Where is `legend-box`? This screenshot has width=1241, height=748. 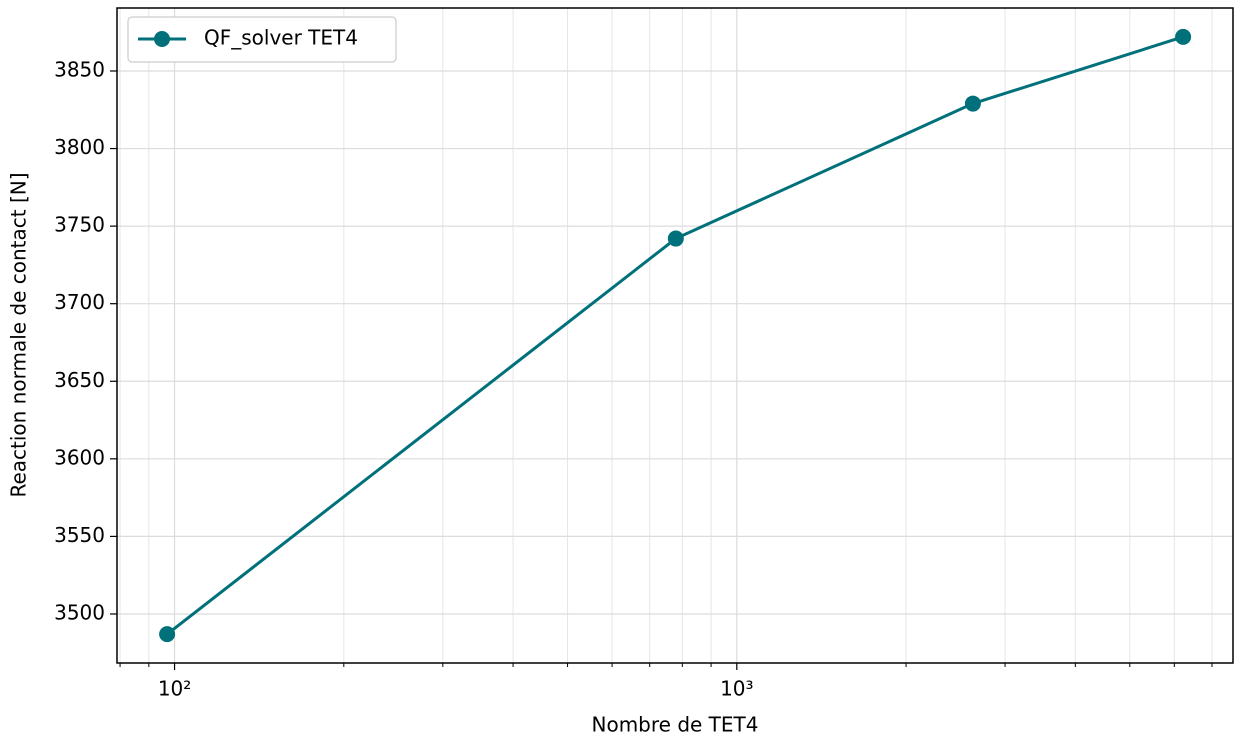 legend-box is located at coordinates (262, 39).